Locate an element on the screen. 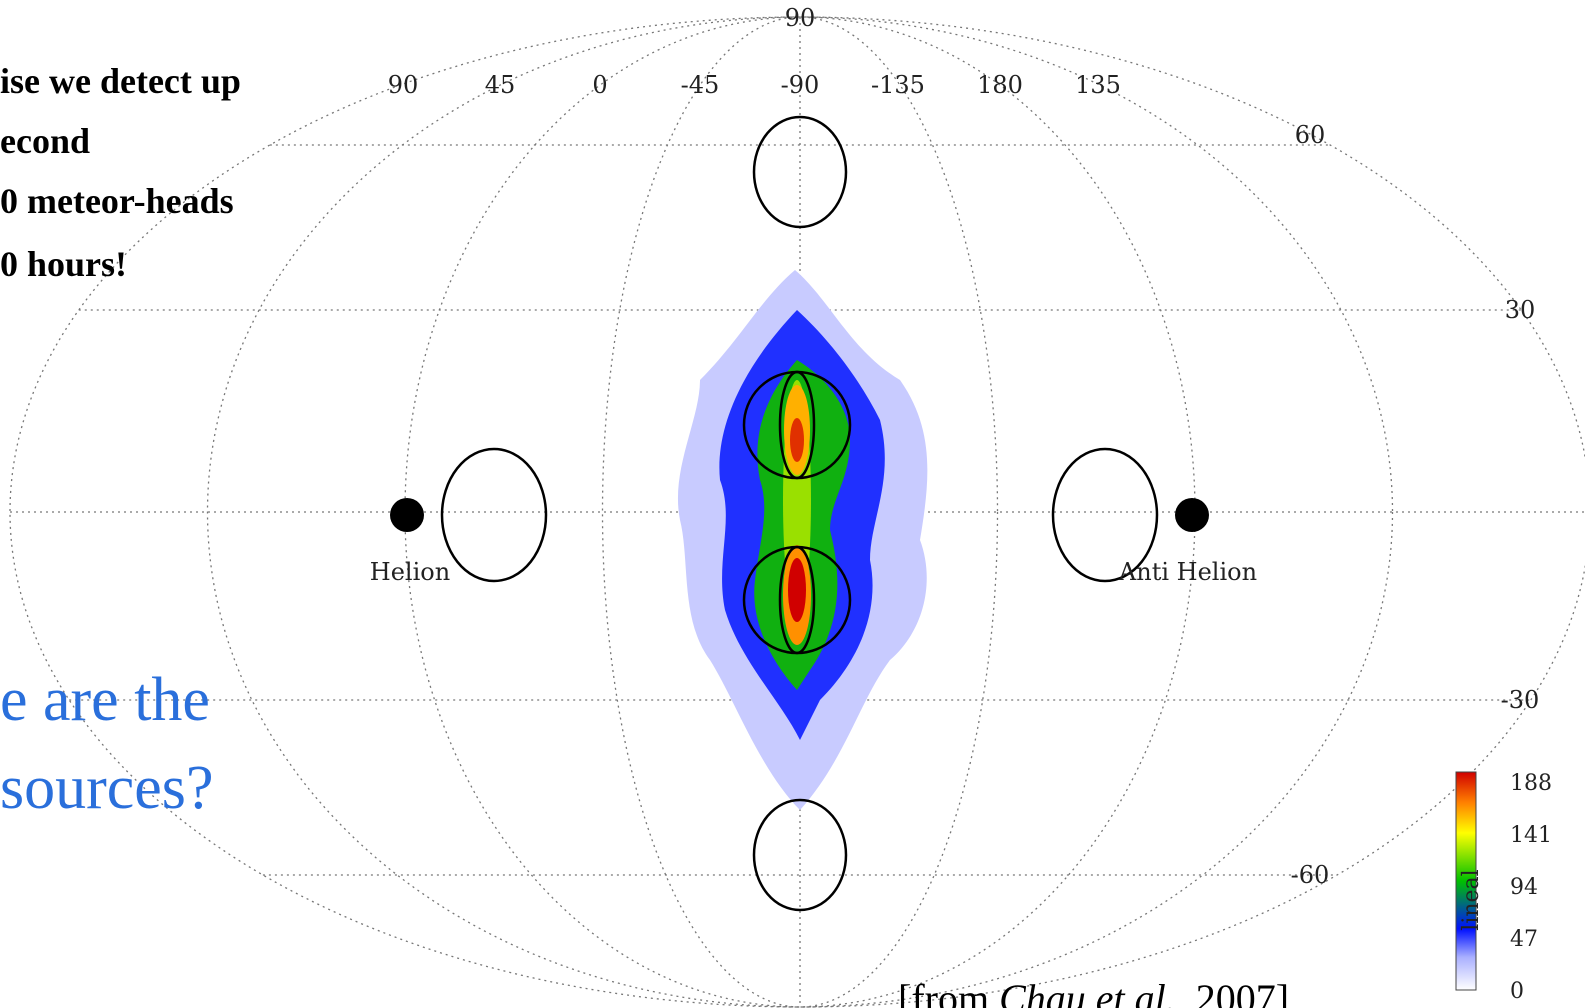 The height and width of the screenshot is (1008, 1585). longitude-label: -135 is located at coordinates (898, 85).